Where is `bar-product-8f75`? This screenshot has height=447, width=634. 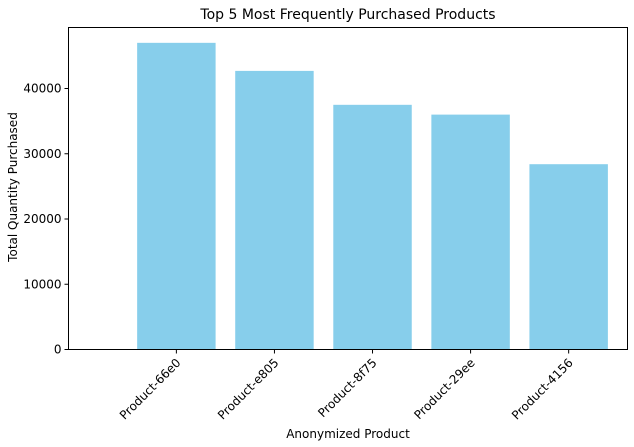
bar-product-8f75 is located at coordinates (372, 227).